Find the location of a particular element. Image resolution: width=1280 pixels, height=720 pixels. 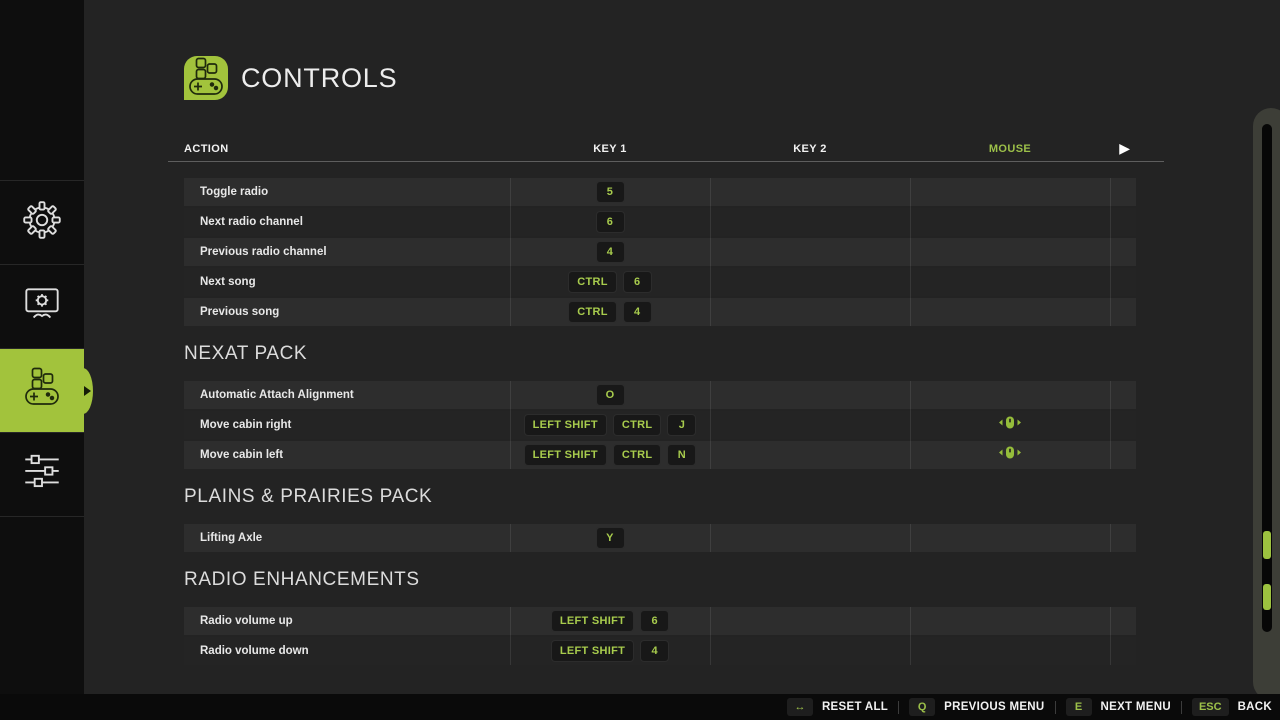

footer-shortcut-reset-all: ↔ RESET ALL is located at coordinates (837, 707).